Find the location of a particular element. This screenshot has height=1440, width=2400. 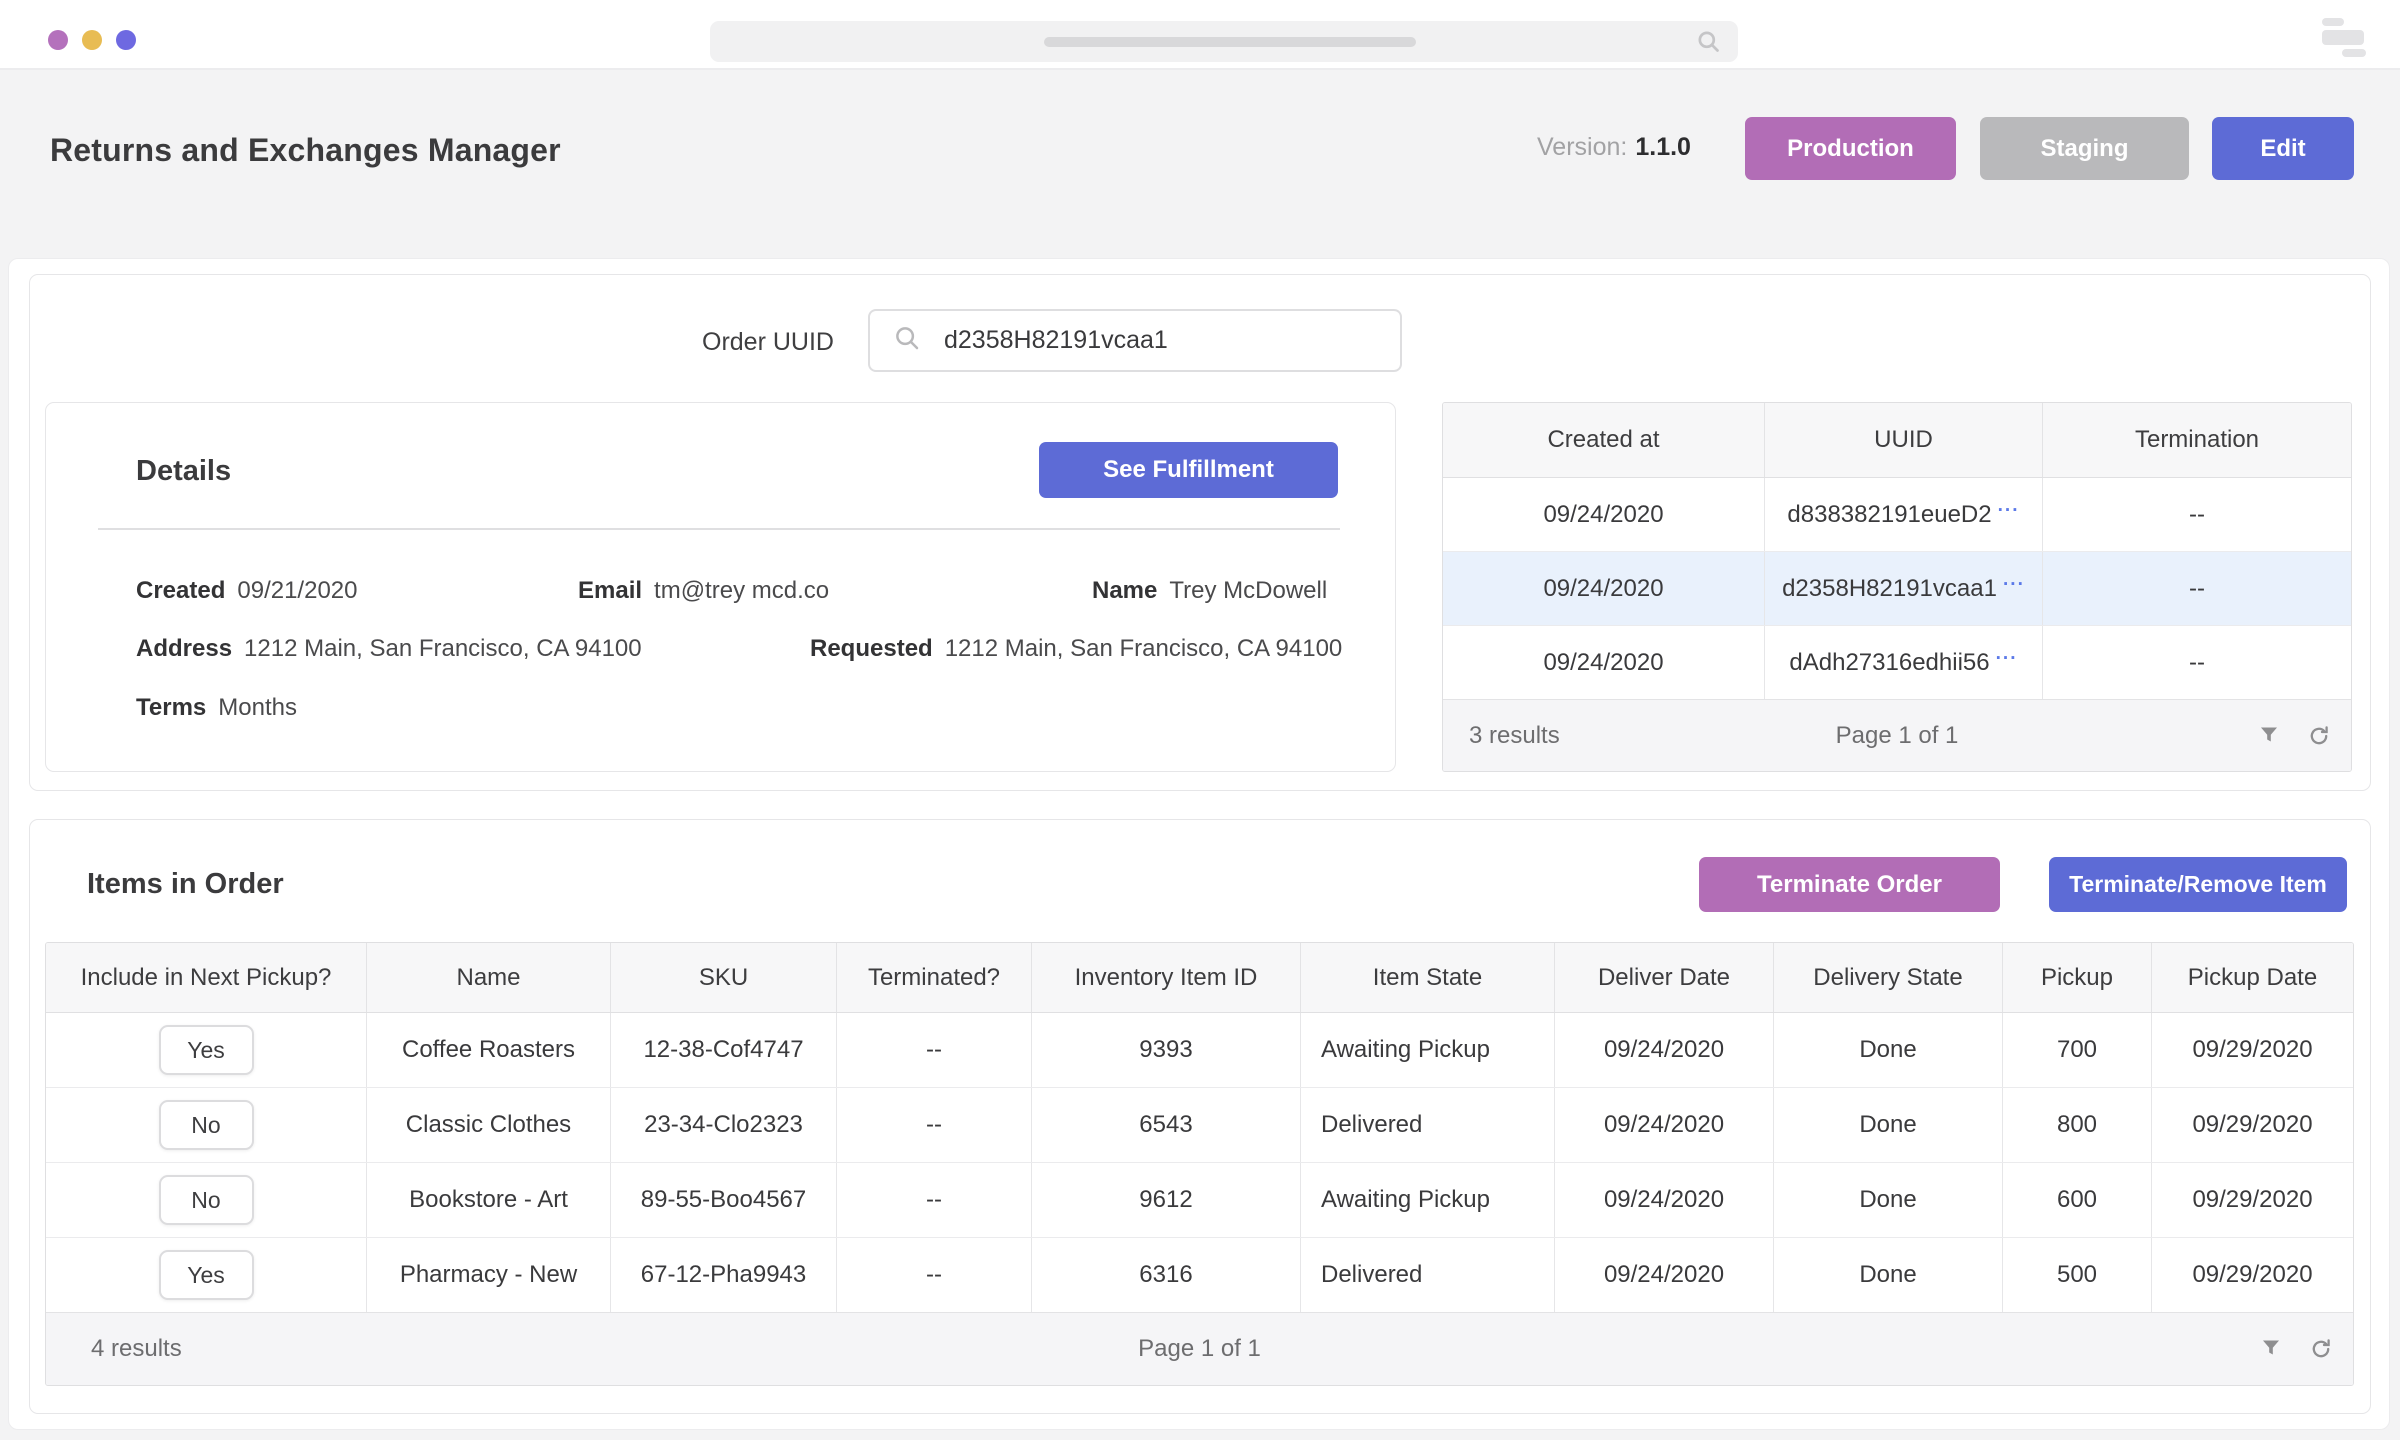

col-header-inventory-item-id: Inventory Item ID is located at coordinates (1166, 977).